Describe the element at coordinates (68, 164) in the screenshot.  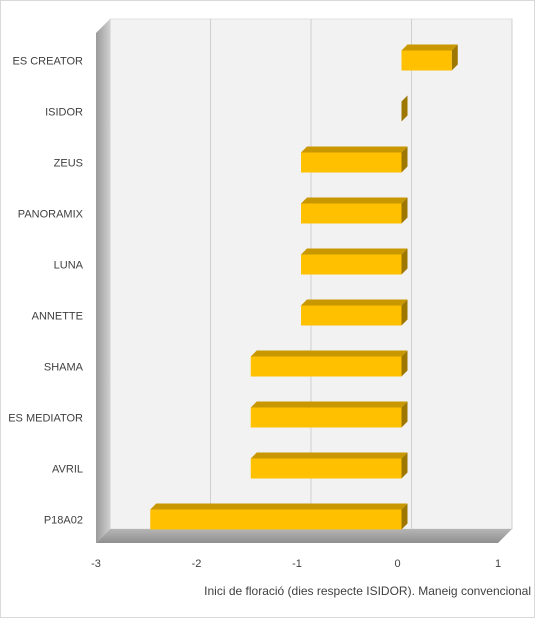
I see `category-label: ZEUS` at that location.